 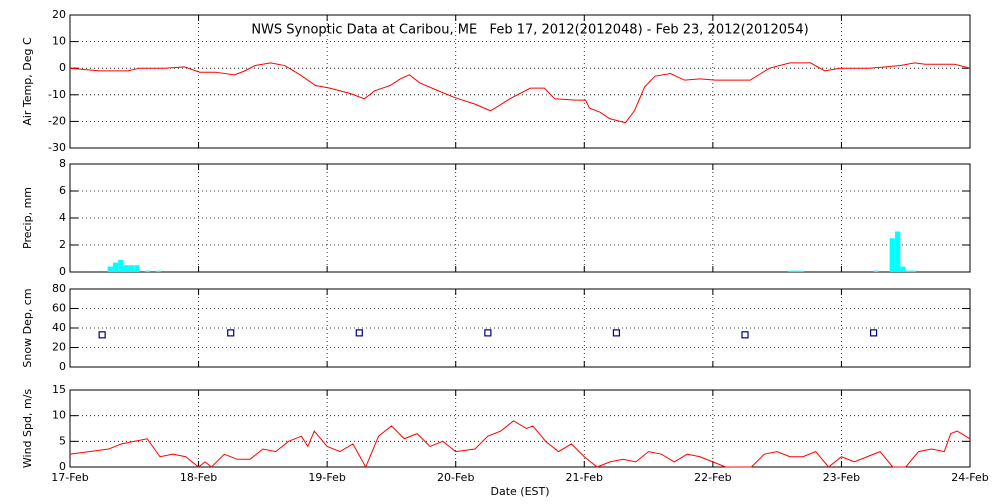 I want to click on y-axis-label: Wind Spd, m/s, so click(x=27, y=429).